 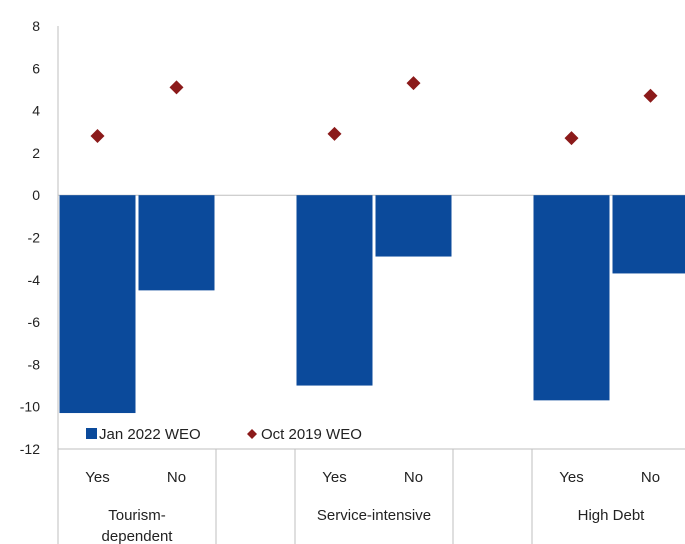 What do you see at coordinates (36, 153) in the screenshot?
I see `y-tick-label: 2` at bounding box center [36, 153].